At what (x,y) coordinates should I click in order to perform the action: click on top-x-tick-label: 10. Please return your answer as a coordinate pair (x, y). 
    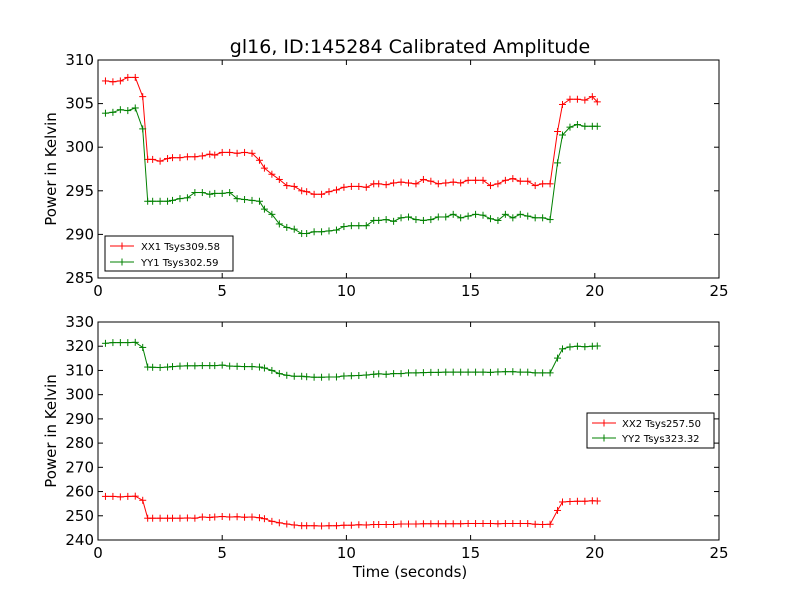
    Looking at the image, I should click on (346, 291).